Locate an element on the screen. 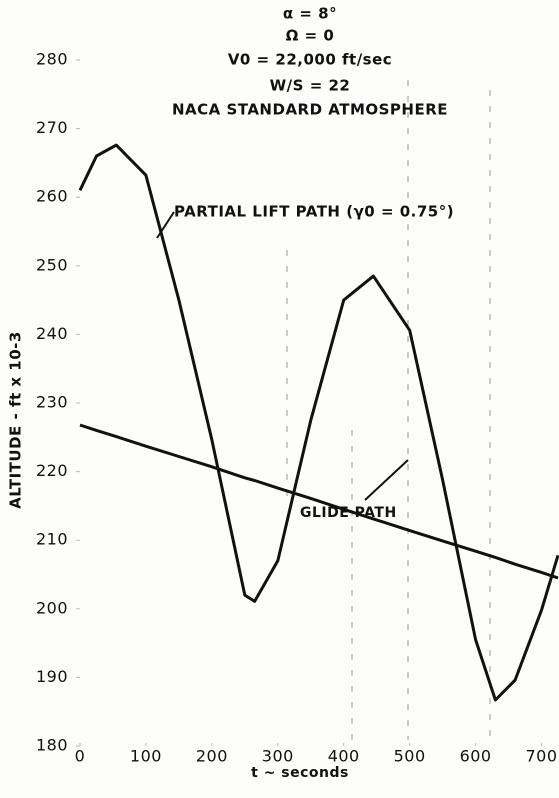 This screenshot has width=559, height=798. y-tick-label: 270 is located at coordinates (52, 127).